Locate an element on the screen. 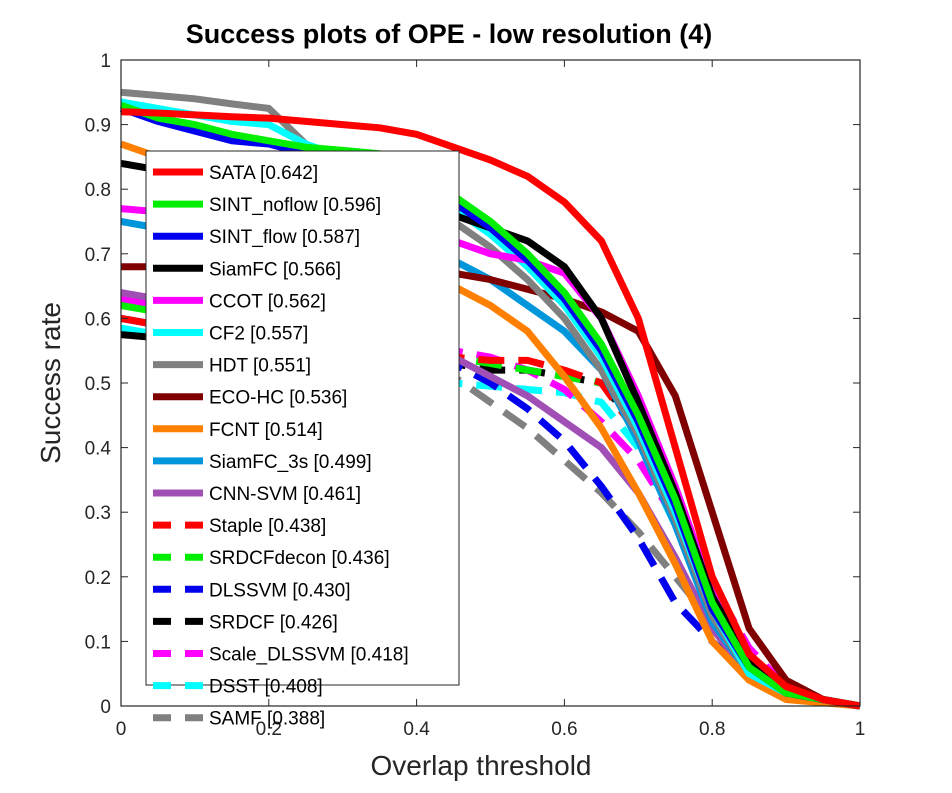 The height and width of the screenshot is (793, 952). legend-label: CNN-SVM [0.461] is located at coordinates (285, 494).